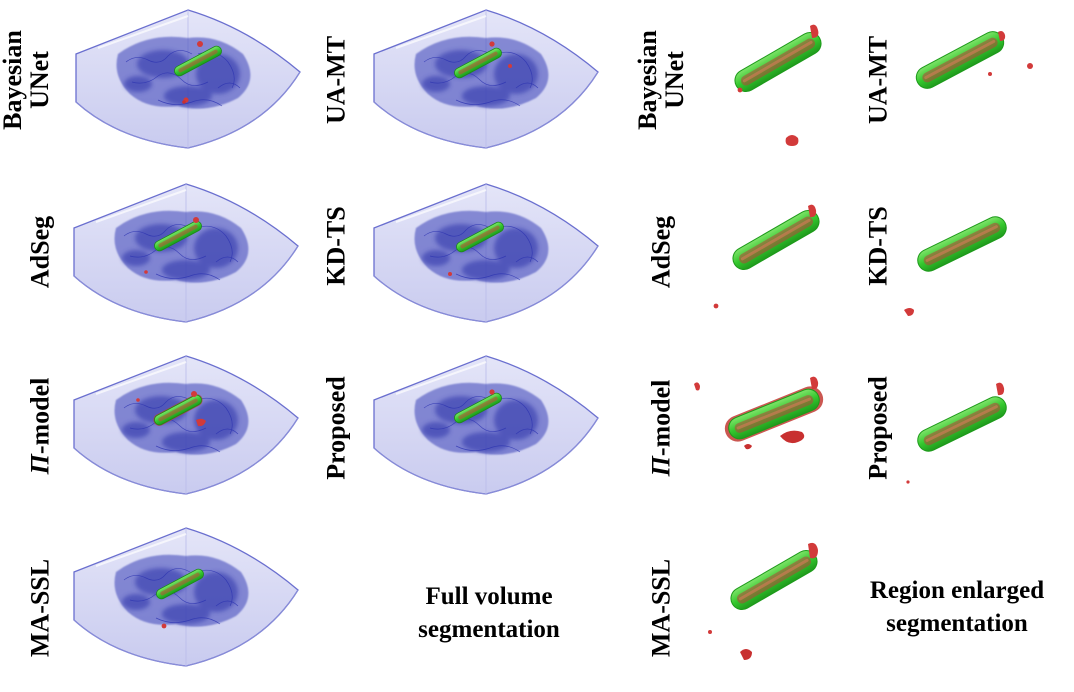  I want to click on enlarged-panel-pi-model, so click(762, 440).